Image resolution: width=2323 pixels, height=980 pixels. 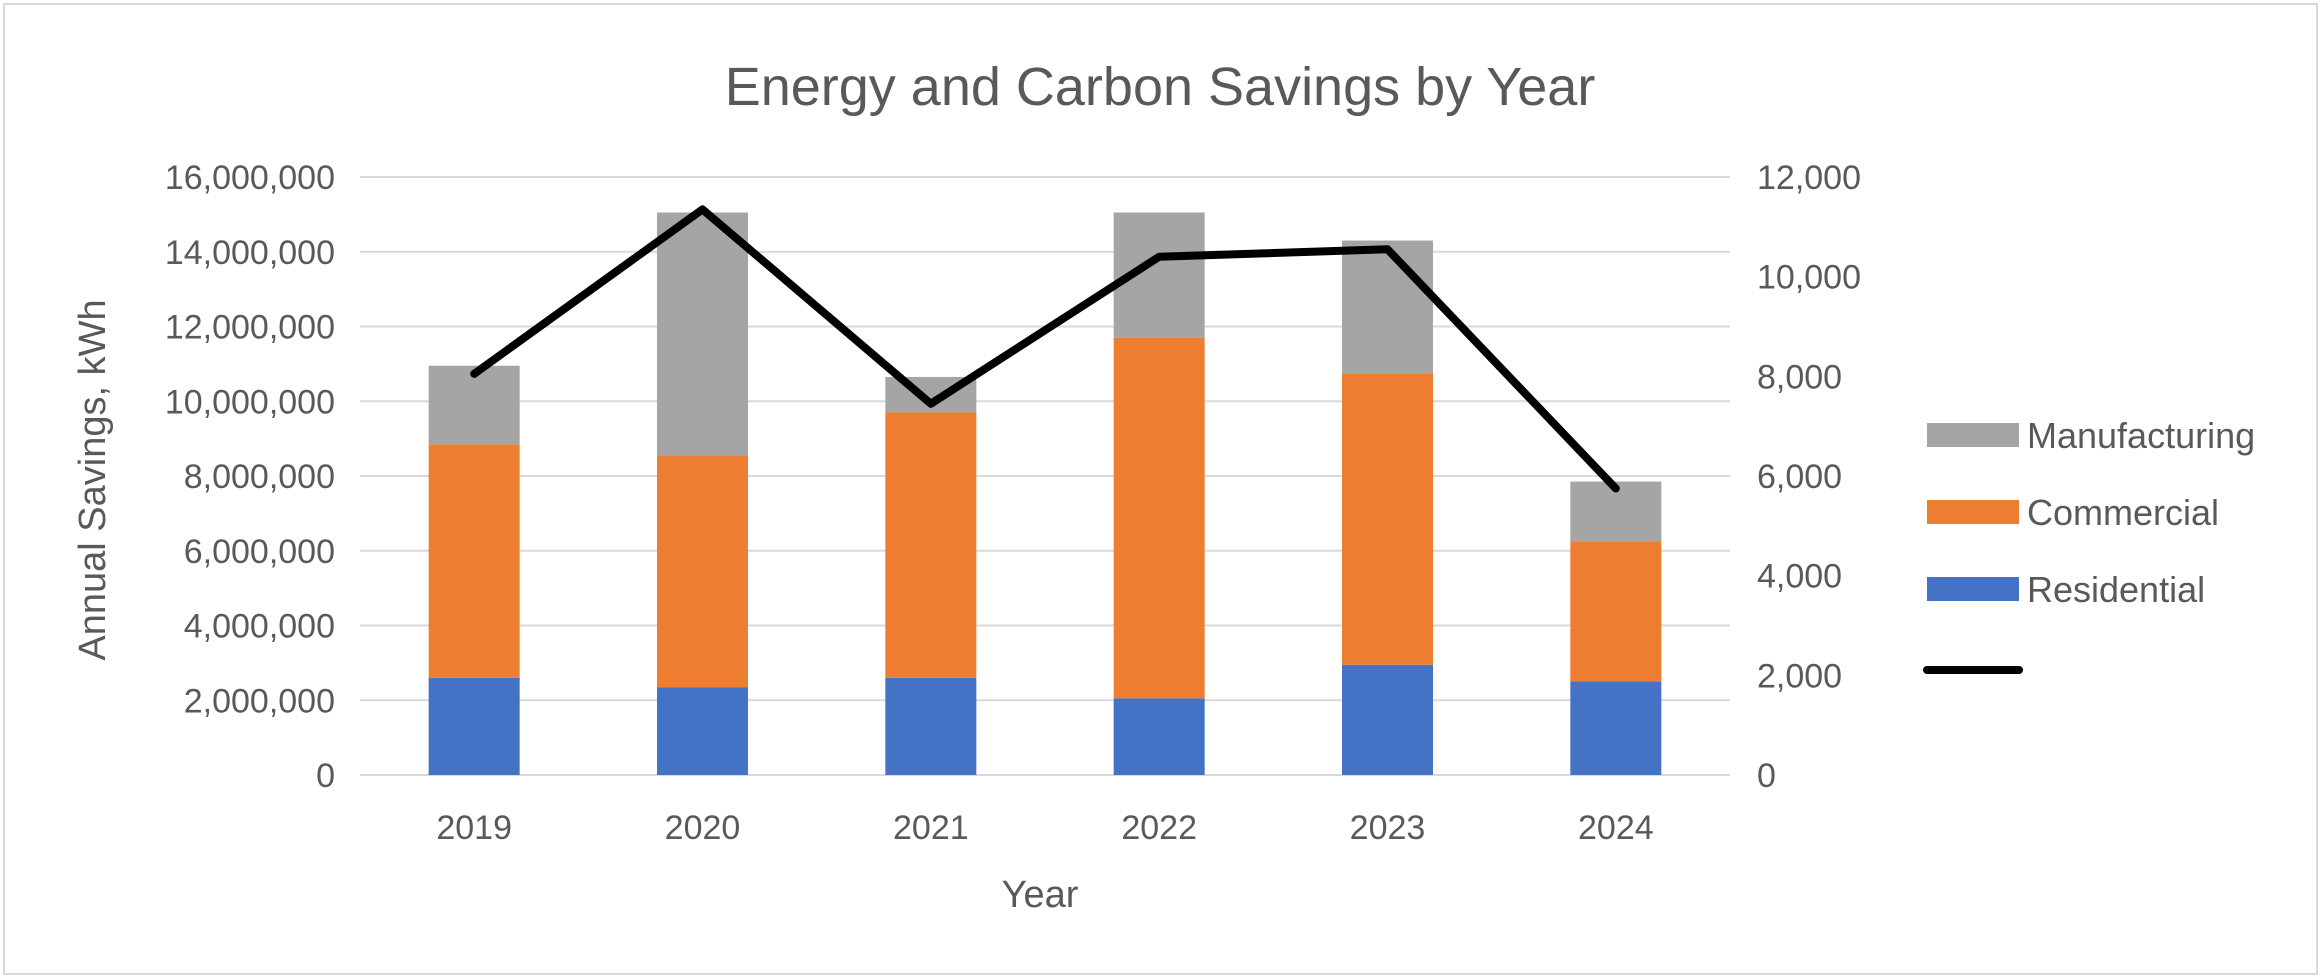 What do you see at coordinates (1766, 776) in the screenshot?
I see `y2-tick-label: 0` at bounding box center [1766, 776].